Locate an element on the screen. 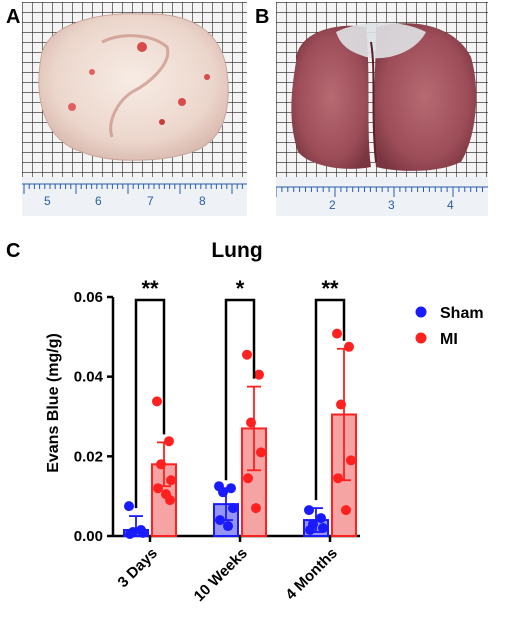 Image resolution: width=505 pixels, height=621 pixels. legend-label-sham: Sham is located at coordinates (462, 313).